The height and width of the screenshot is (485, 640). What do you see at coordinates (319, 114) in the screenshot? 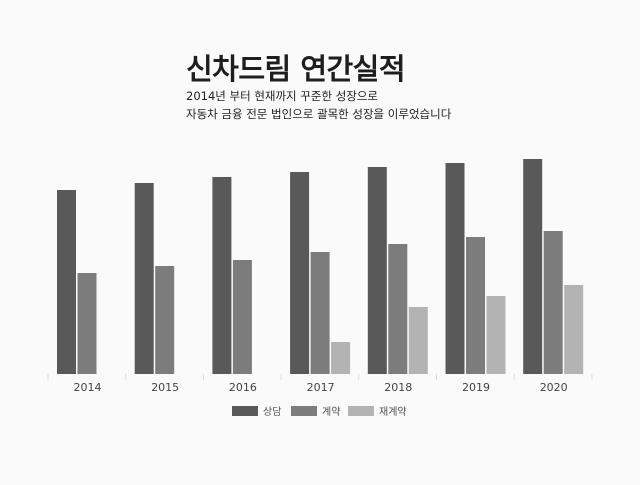
I see `subtitle-line-2: 자동차 금융 전문 법인으로 괄목한 성장을 이루었습니다` at bounding box center [319, 114].